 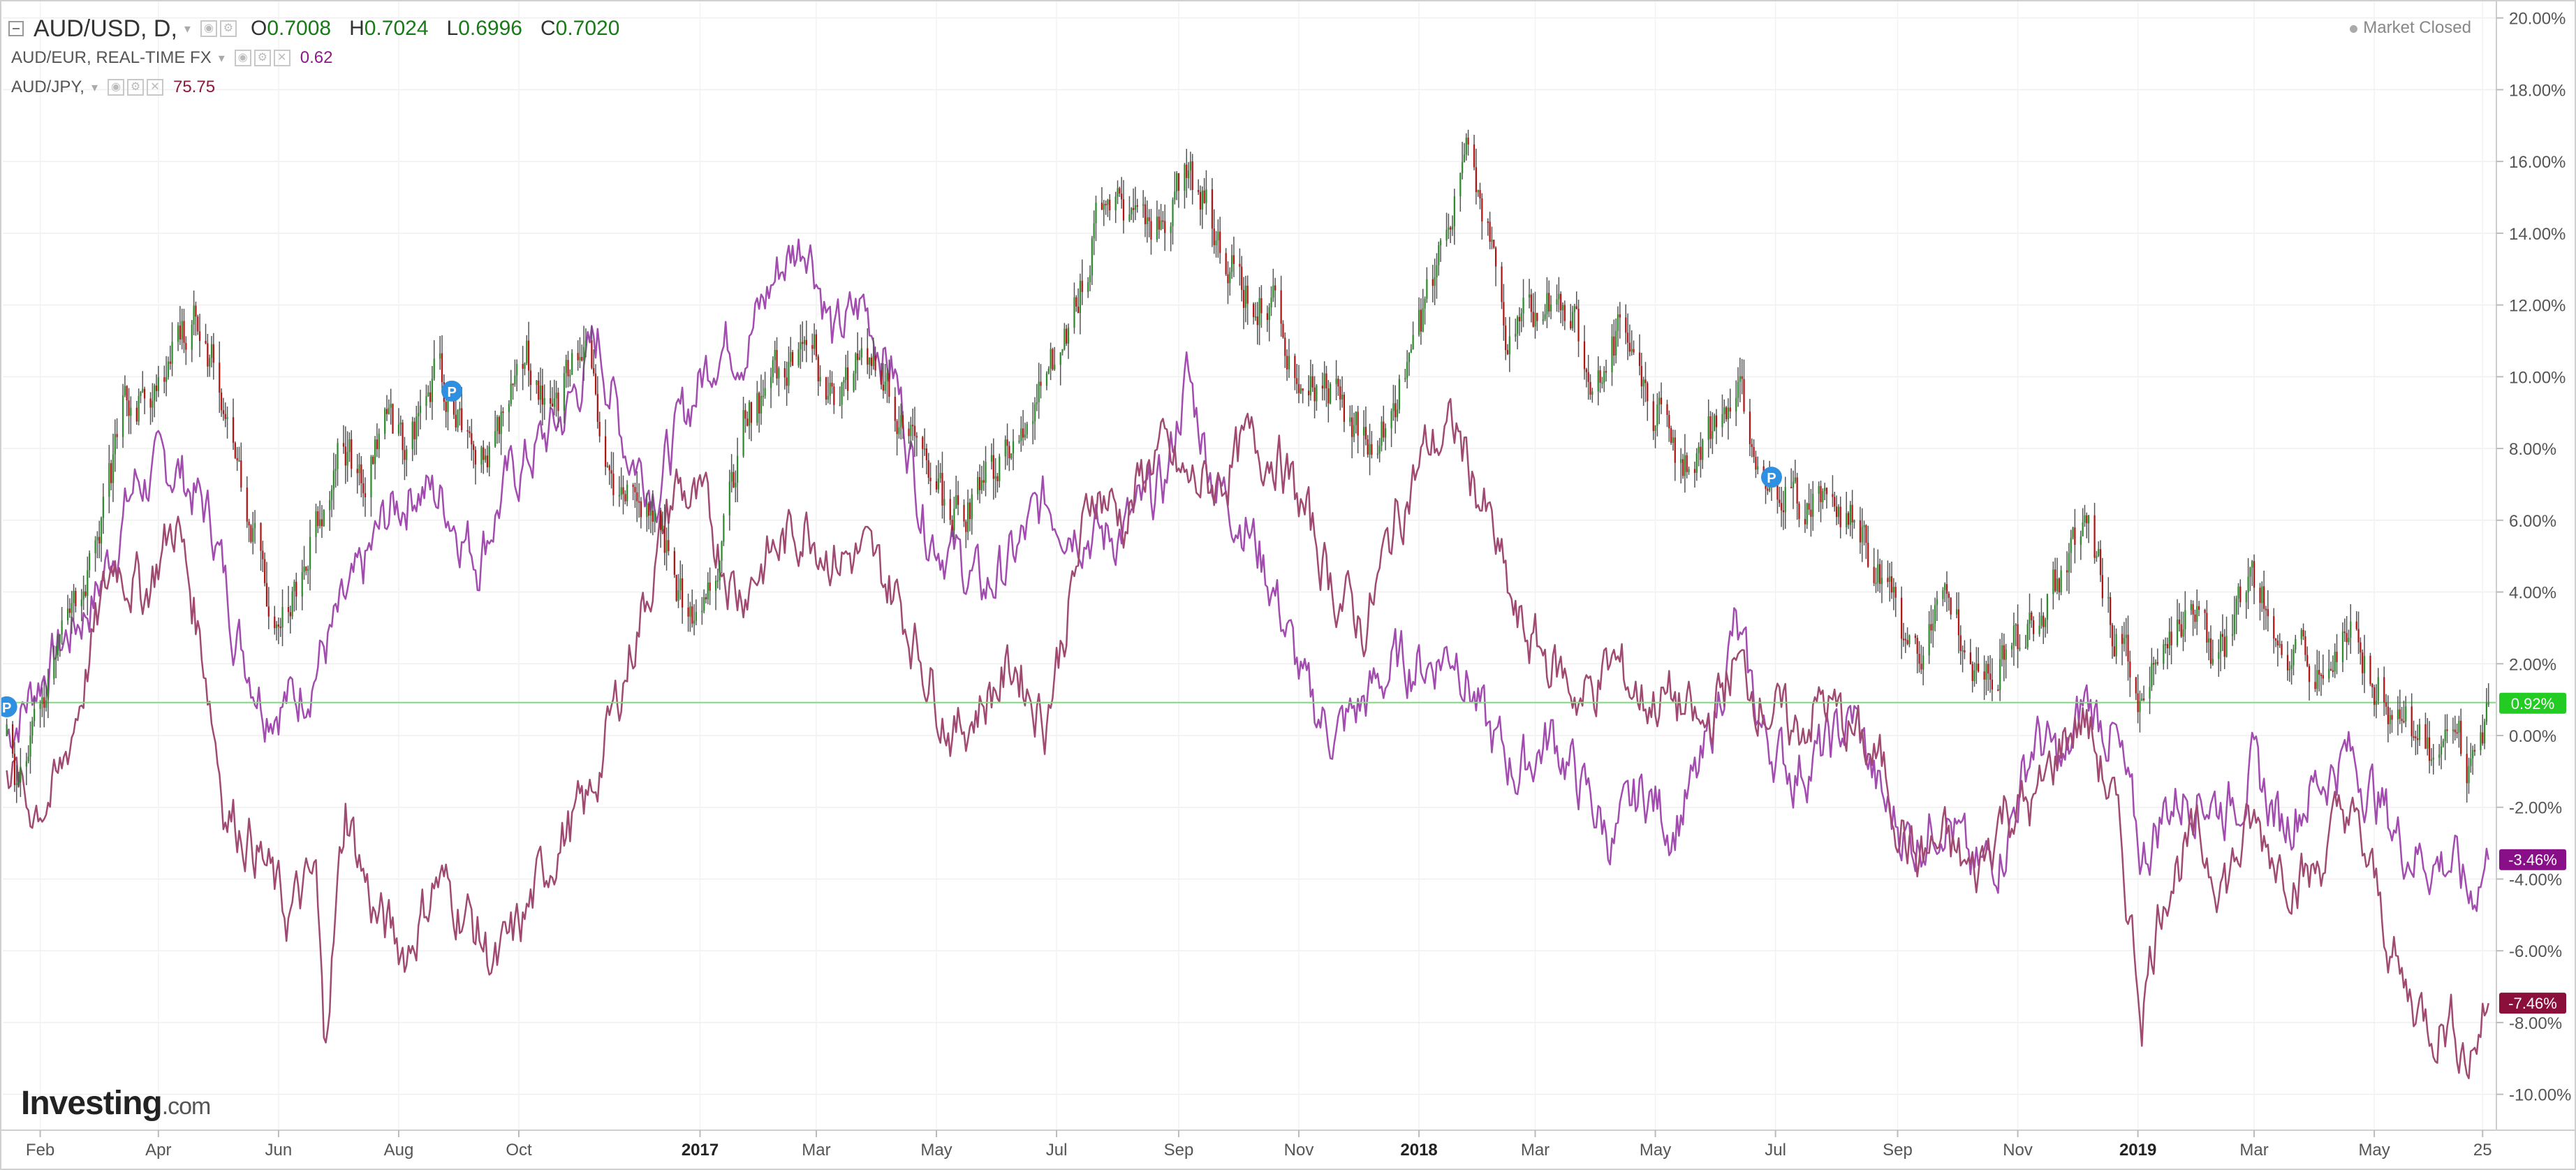 I want to click on y-tick-label: 16.00%, so click(x=2537, y=162).